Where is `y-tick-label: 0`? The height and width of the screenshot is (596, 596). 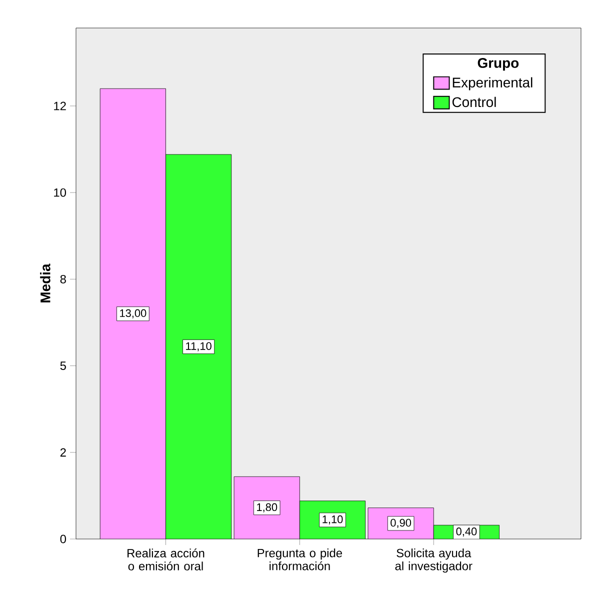 y-tick-label: 0 is located at coordinates (63, 539).